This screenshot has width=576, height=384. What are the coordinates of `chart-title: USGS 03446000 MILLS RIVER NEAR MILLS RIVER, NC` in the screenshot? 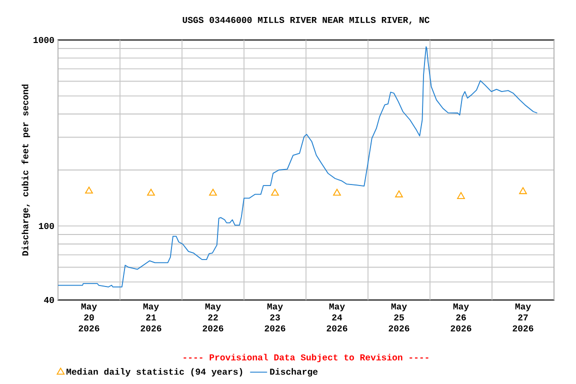 It's located at (306, 20).